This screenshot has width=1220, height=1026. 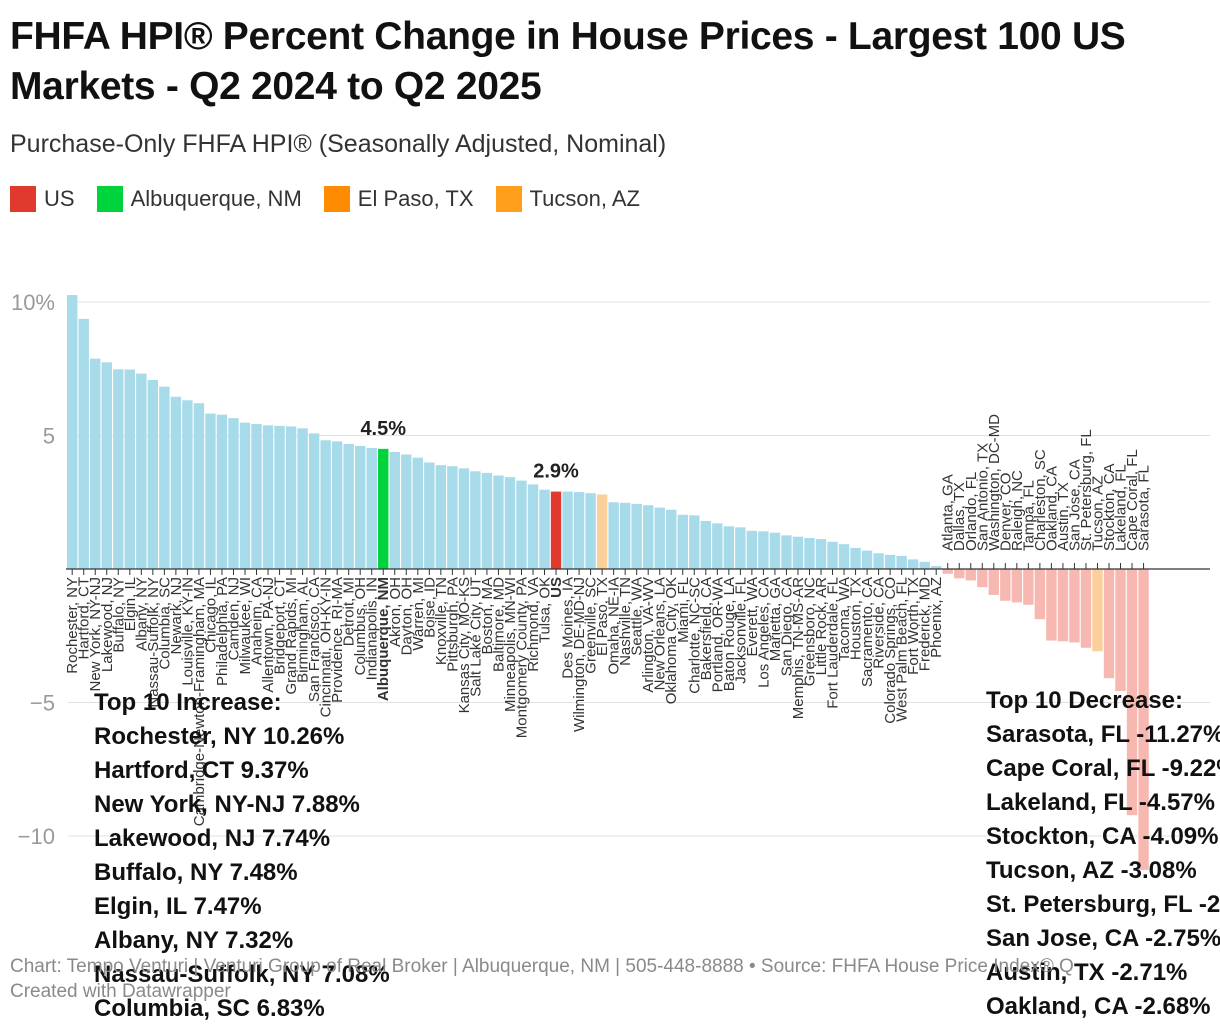 What do you see at coordinates (602, 616) in the screenshot?
I see `x-tick-label: El Paso, TX` at bounding box center [602, 616].